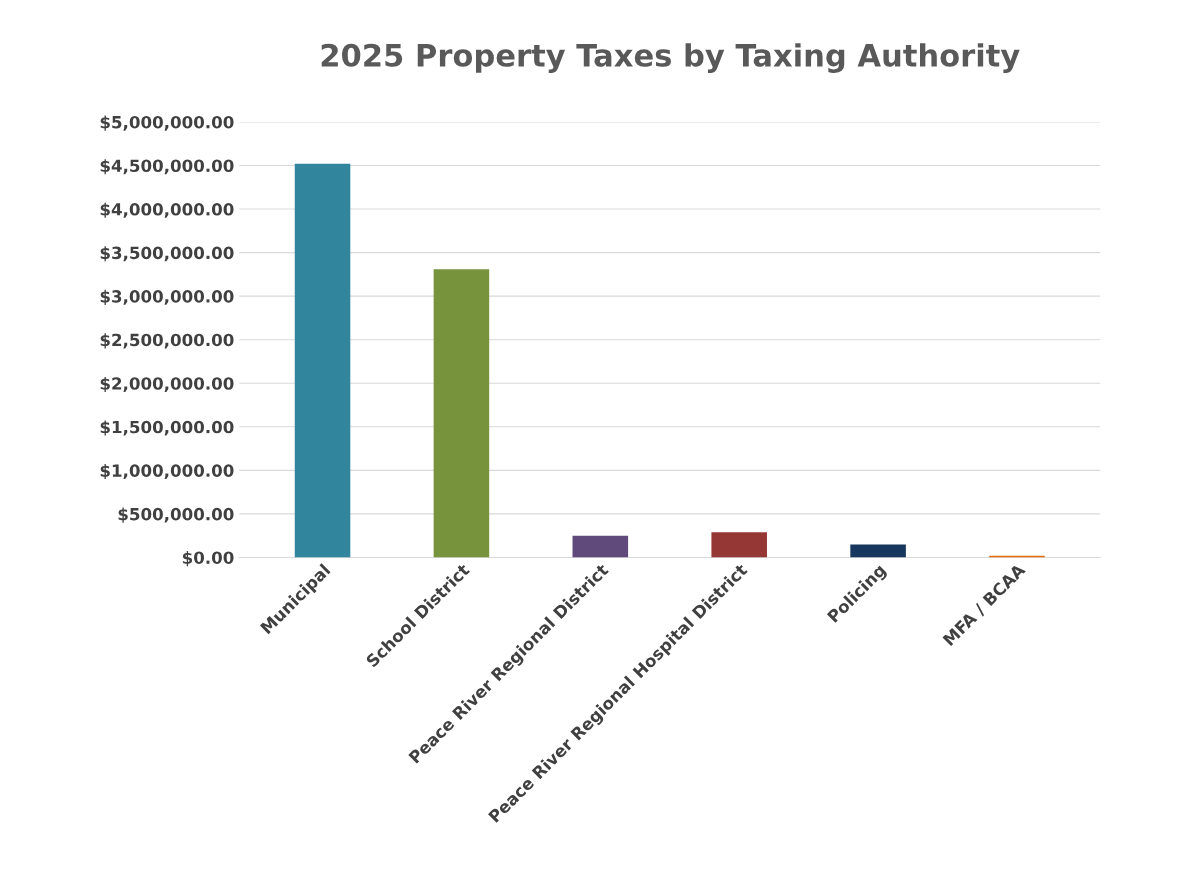 This screenshot has height=871, width=1196. I want to click on y-tick-label: $1,000,000.00, so click(167, 472).